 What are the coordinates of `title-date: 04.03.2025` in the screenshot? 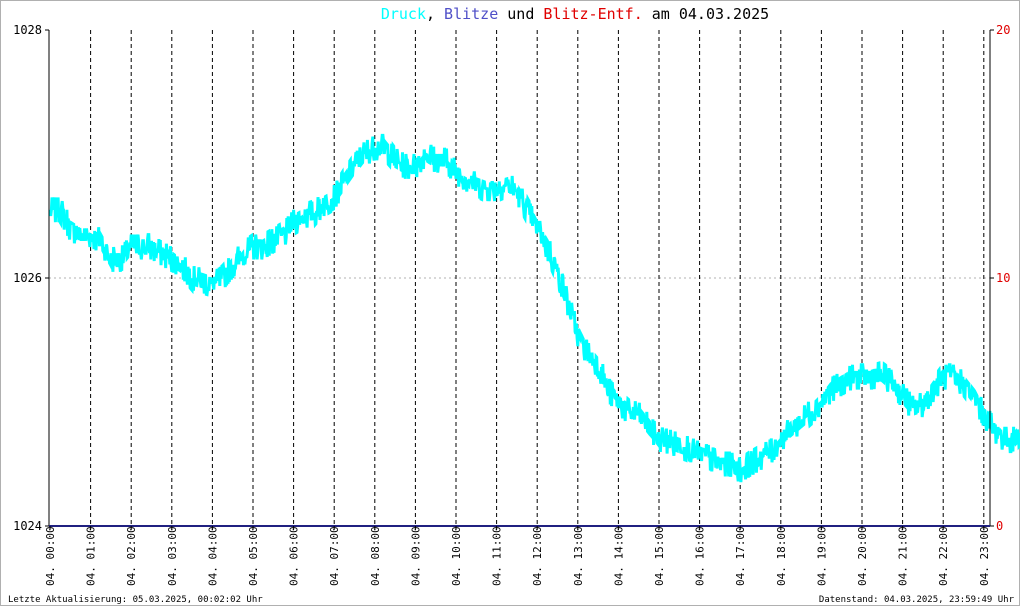 It's located at (724, 14).